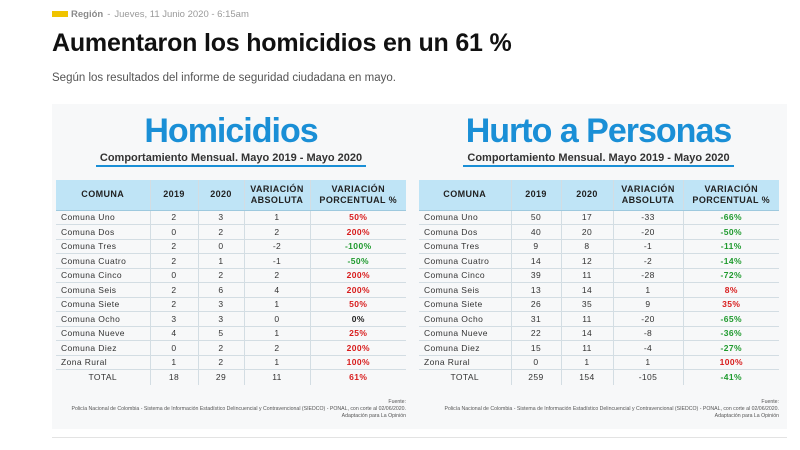 Image resolution: width=800 pixels, height=450 pixels. I want to click on cell-variacion-absoluta: 4, so click(276, 290).